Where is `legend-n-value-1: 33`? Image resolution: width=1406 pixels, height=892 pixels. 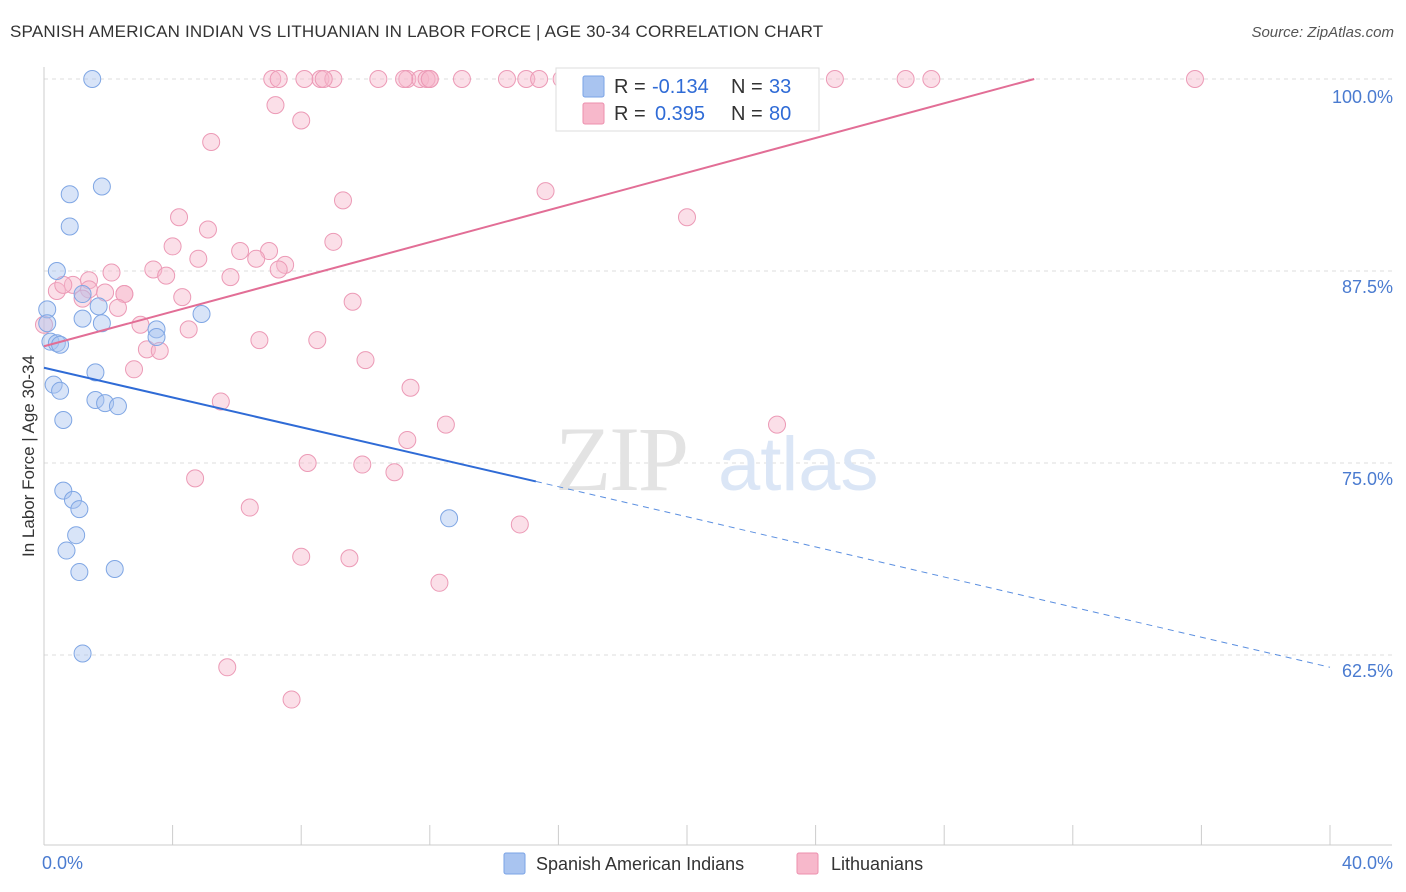 legend-n-value-1: 33 is located at coordinates (780, 87).